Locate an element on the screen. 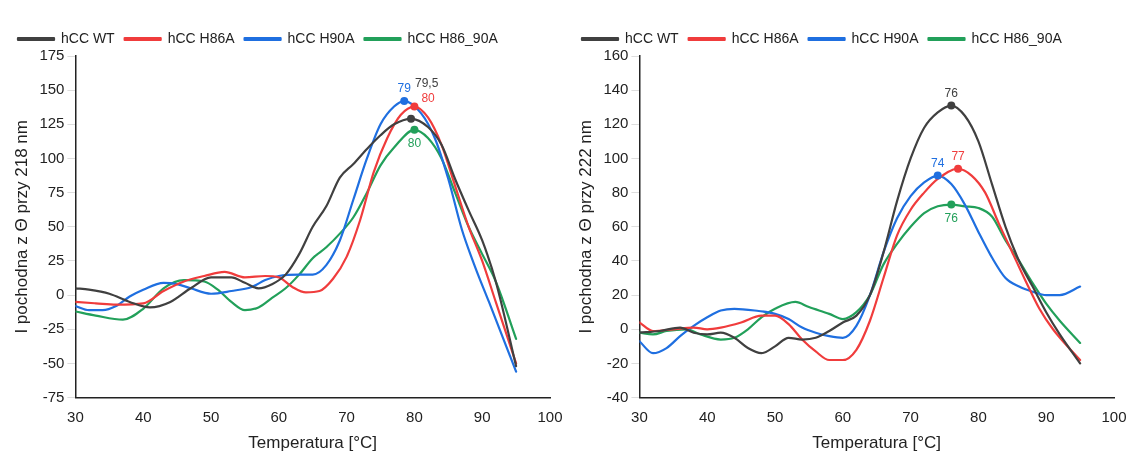 This screenshot has height=462, width=1137. y-tick-label: 150 is located at coordinates (52, 89).